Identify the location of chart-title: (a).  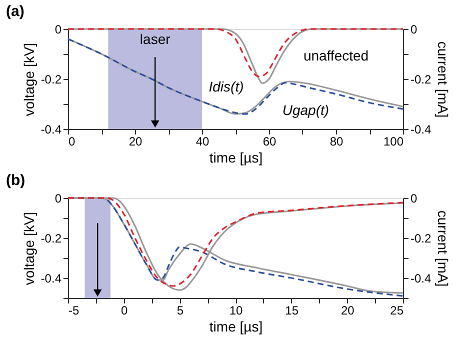
(15, 11).